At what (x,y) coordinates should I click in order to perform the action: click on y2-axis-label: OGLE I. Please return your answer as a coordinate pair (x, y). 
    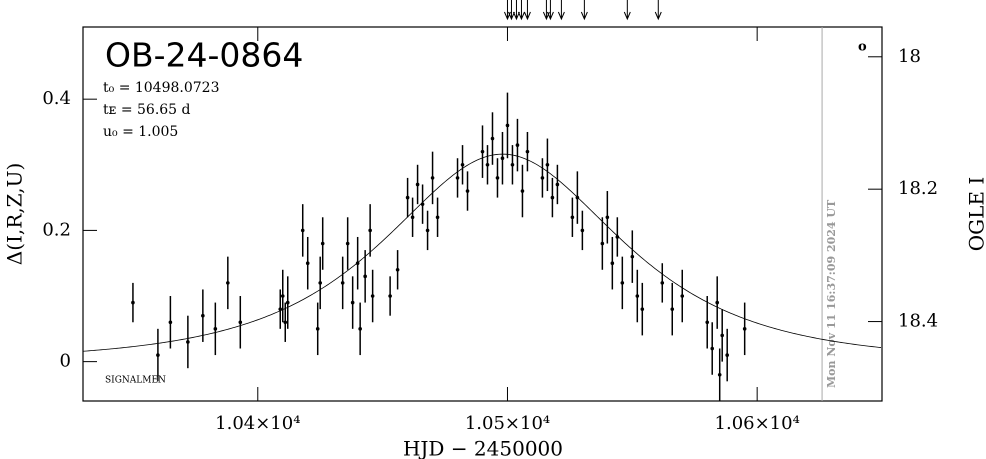
    Looking at the image, I should click on (975, 214).